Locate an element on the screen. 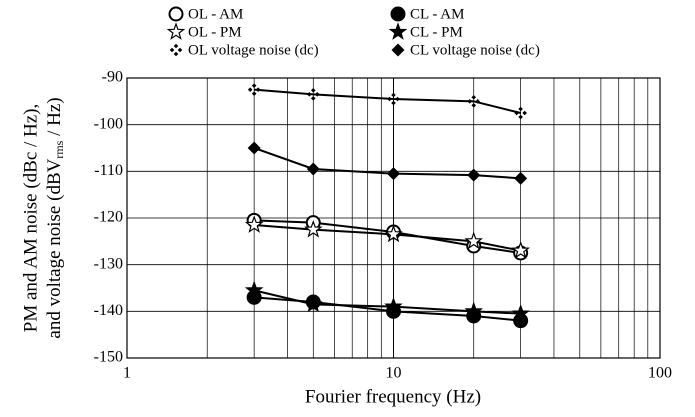 Image resolution: width=695 pixels, height=417 pixels. legend-label: OL voltage noise (dc) is located at coordinates (253, 50).